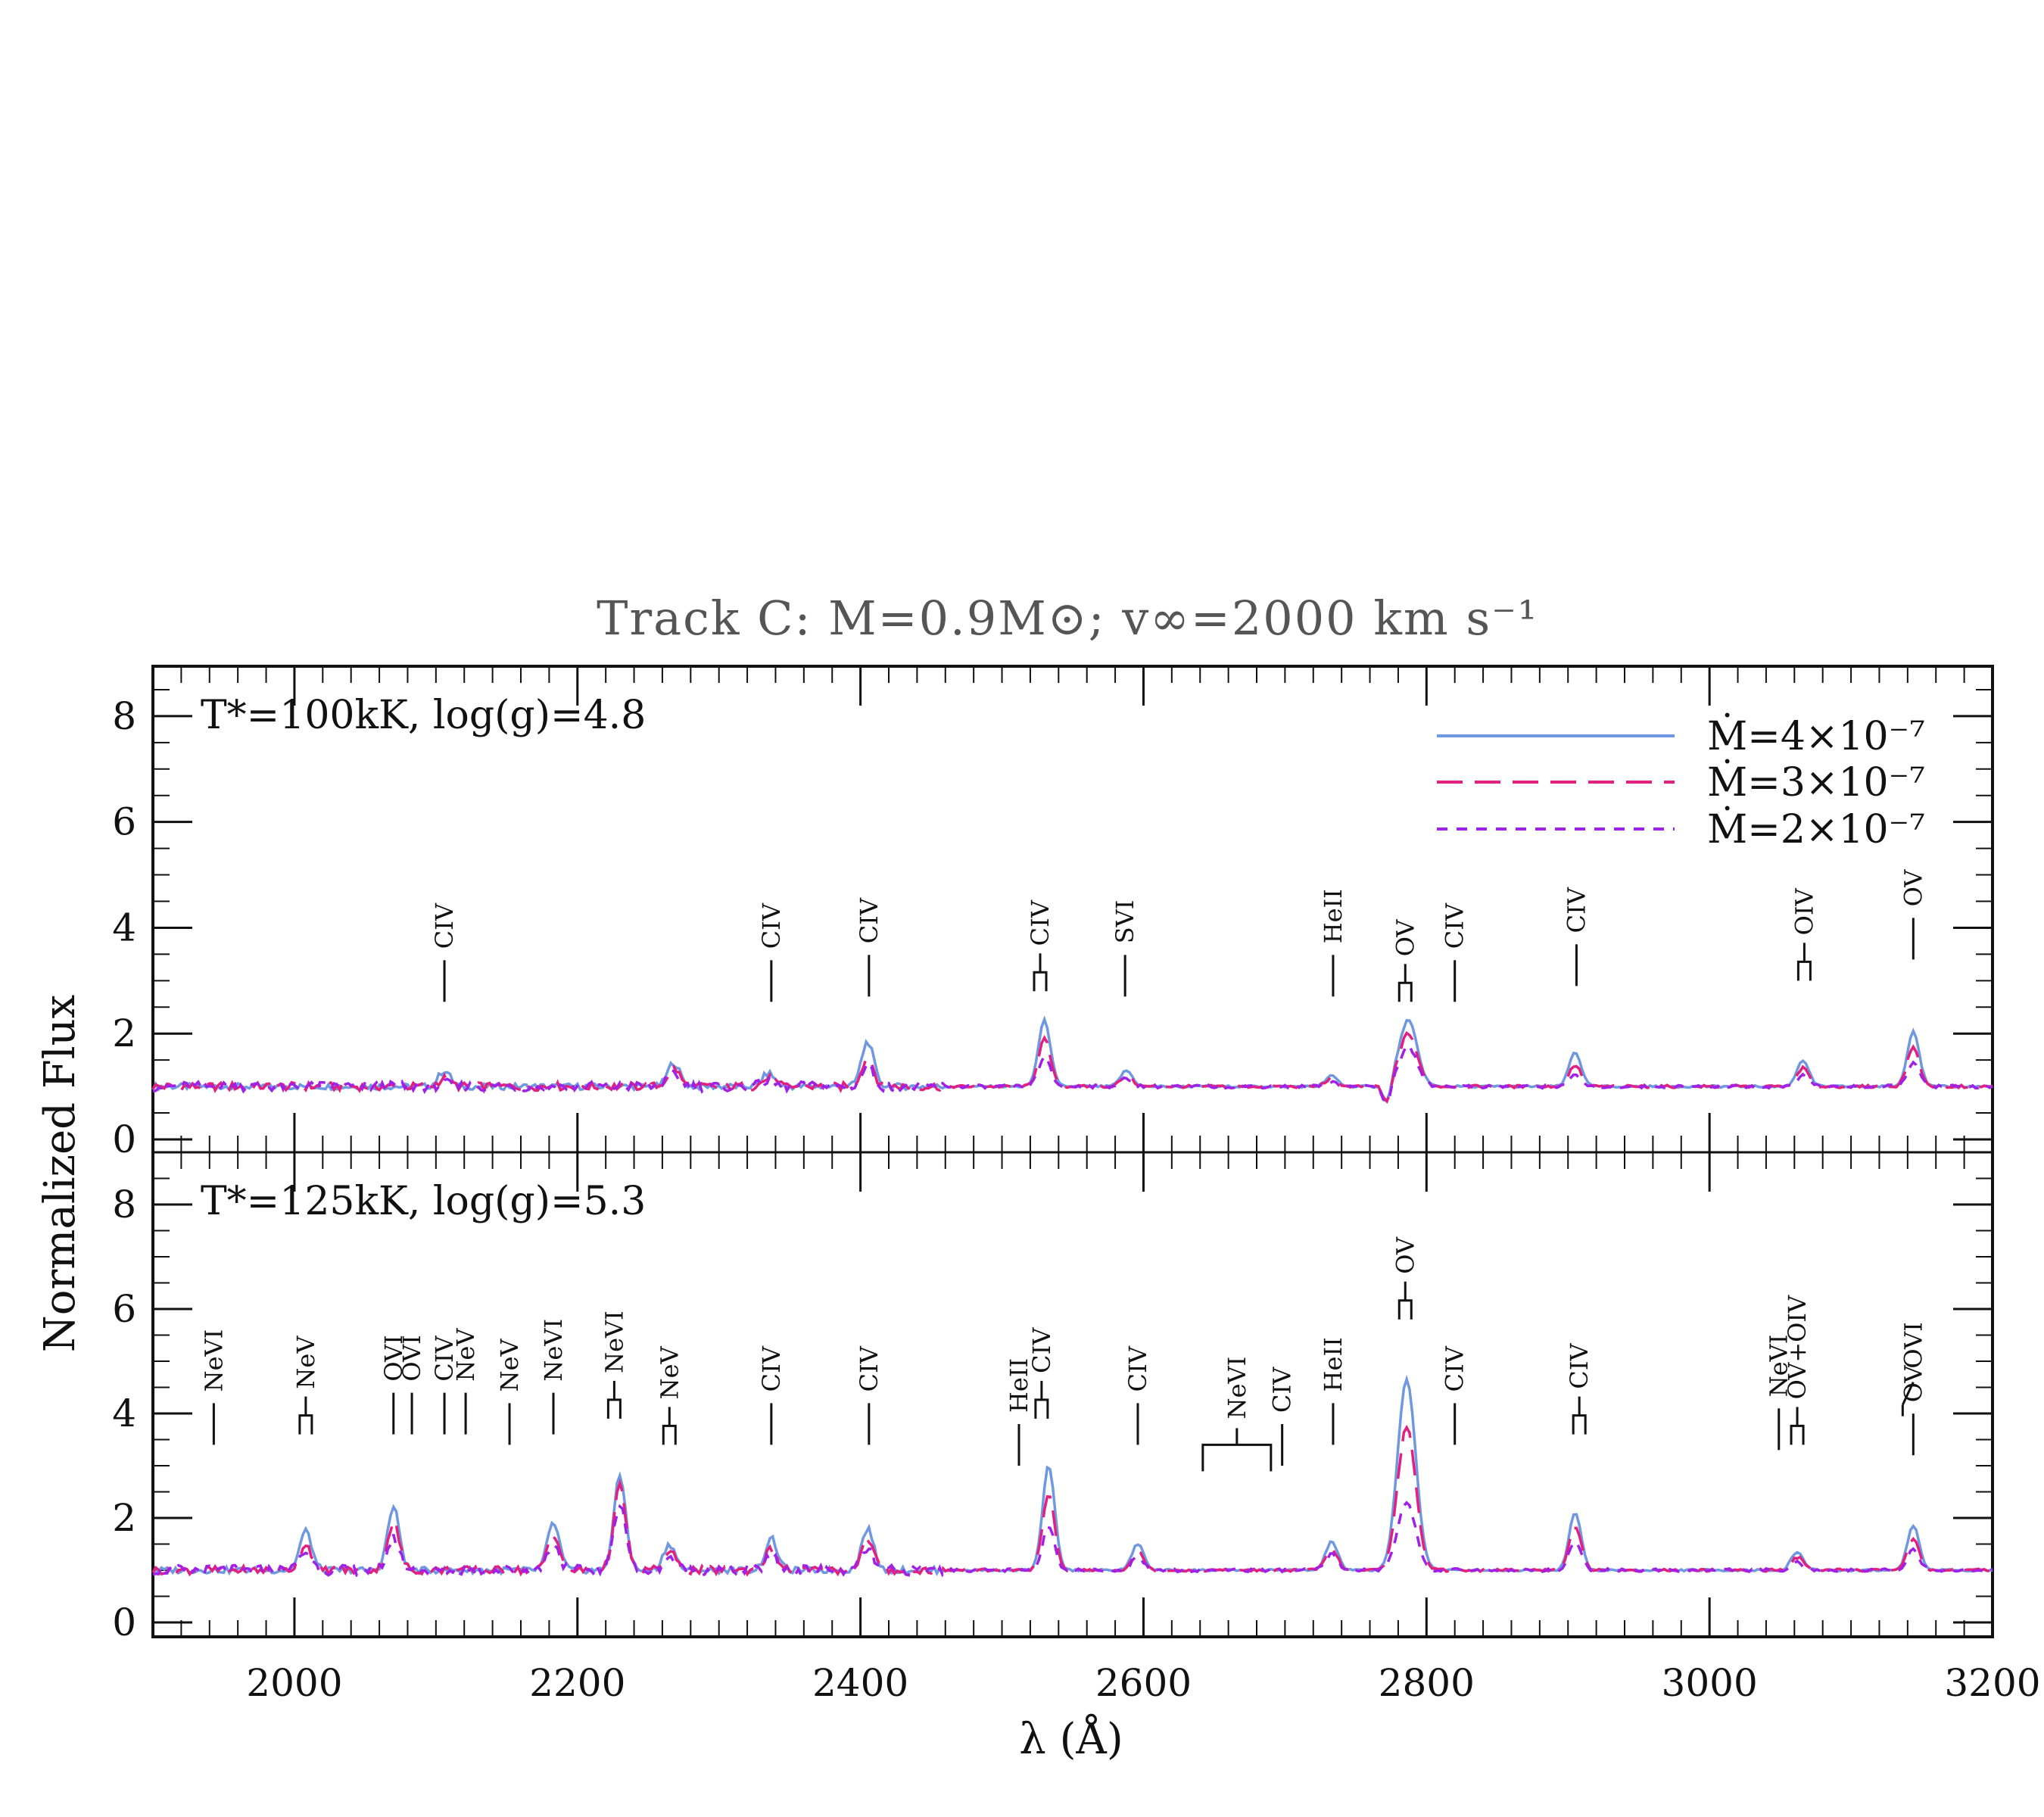  I want to click on legend-entry: Ṁ=4×10⁻⁷, so click(1681, 736).